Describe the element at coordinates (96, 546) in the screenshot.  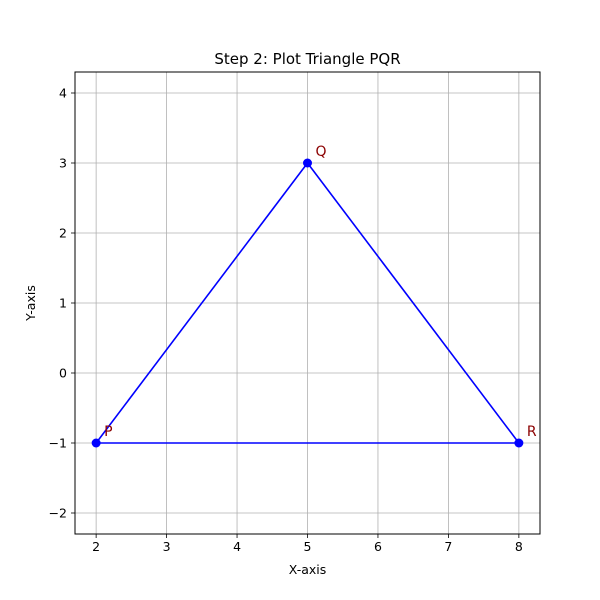
I see `x-tick-label: 2` at that location.